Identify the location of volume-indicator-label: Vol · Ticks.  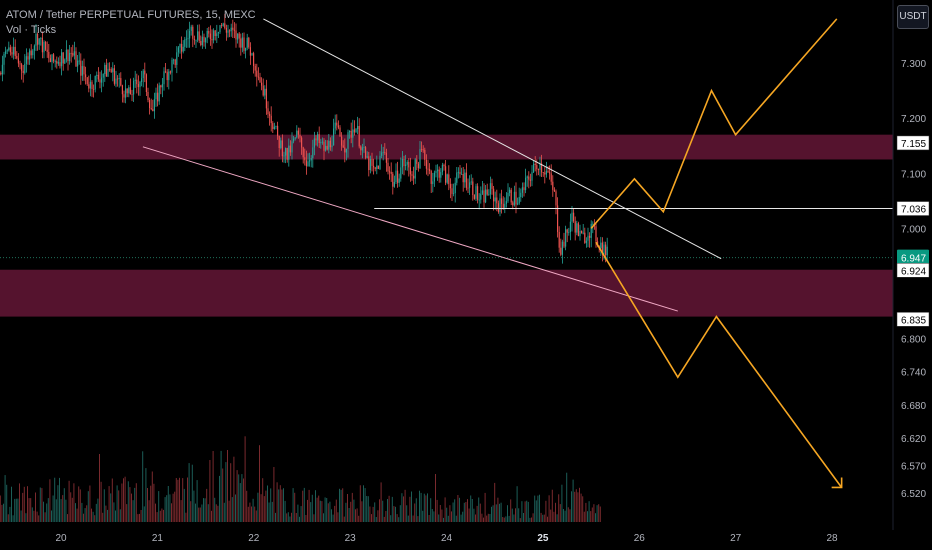
(31, 30).